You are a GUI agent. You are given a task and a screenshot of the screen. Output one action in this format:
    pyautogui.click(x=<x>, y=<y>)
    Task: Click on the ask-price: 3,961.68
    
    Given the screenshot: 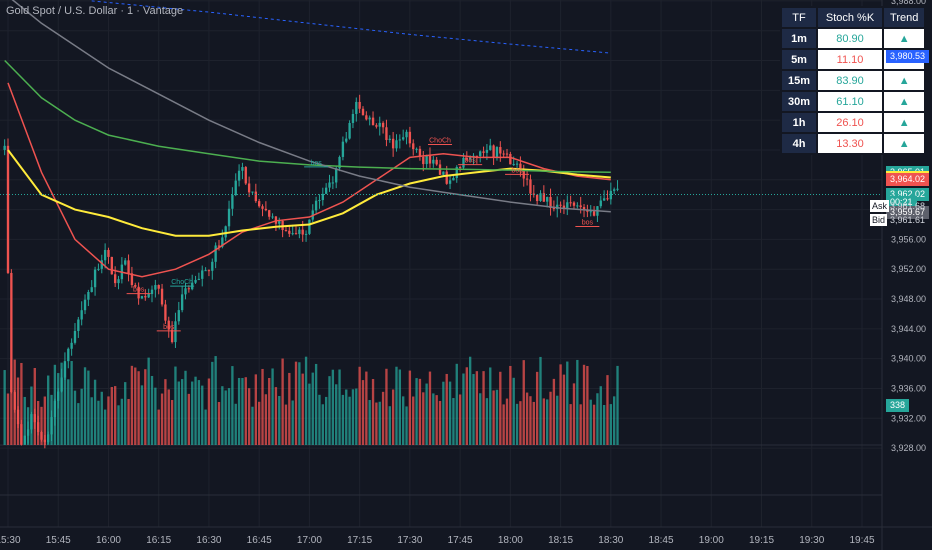 What is the action you would take?
    pyautogui.click(x=908, y=206)
    